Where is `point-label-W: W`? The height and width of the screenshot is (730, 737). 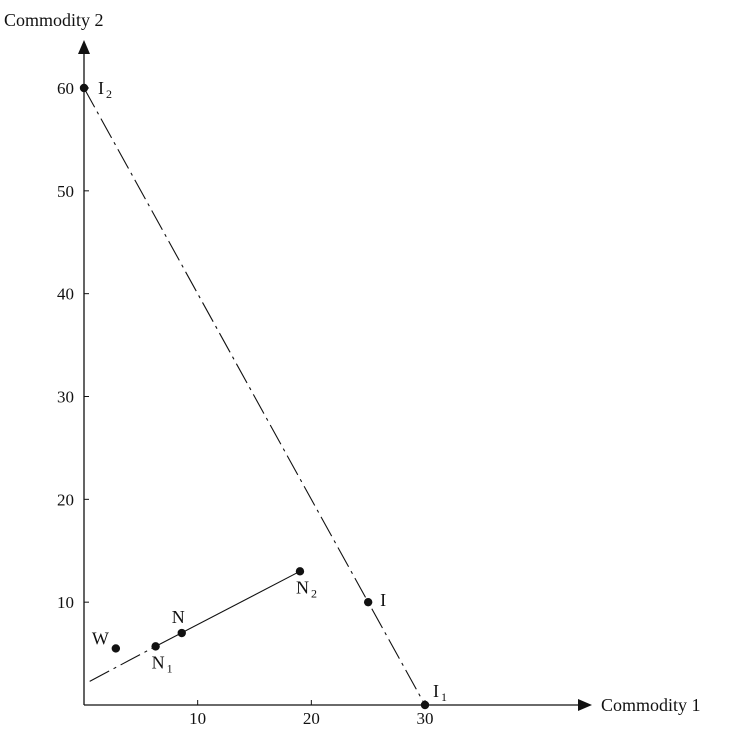 point-label-W: W is located at coordinates (100, 638).